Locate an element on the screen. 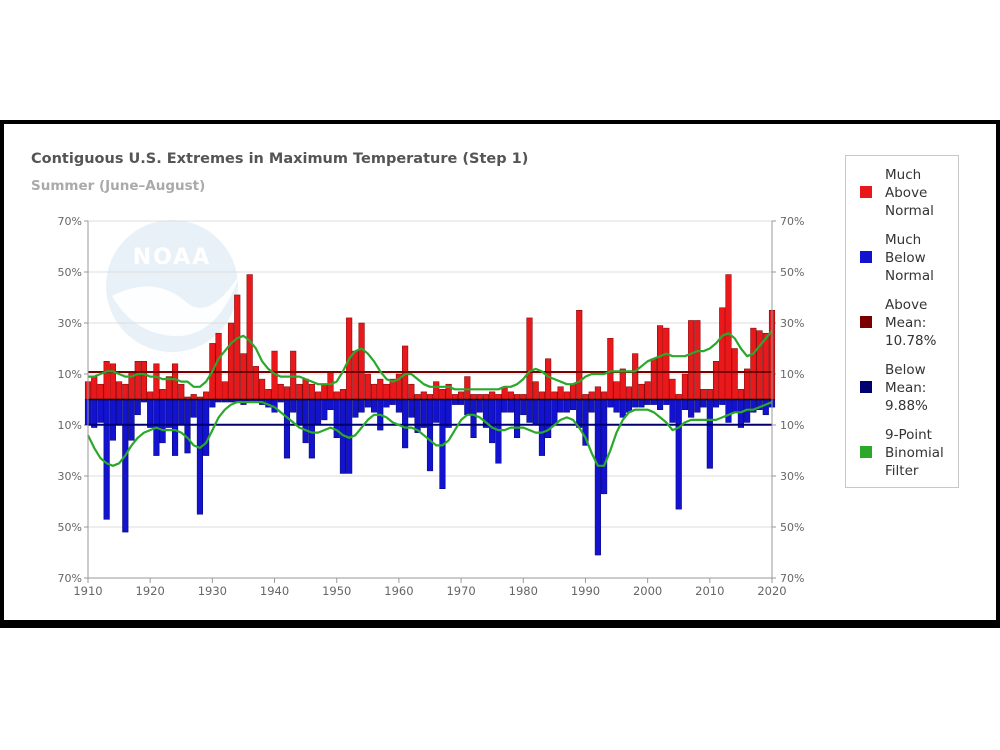  legend-label-line: 10.78% is located at coordinates (911, 341).